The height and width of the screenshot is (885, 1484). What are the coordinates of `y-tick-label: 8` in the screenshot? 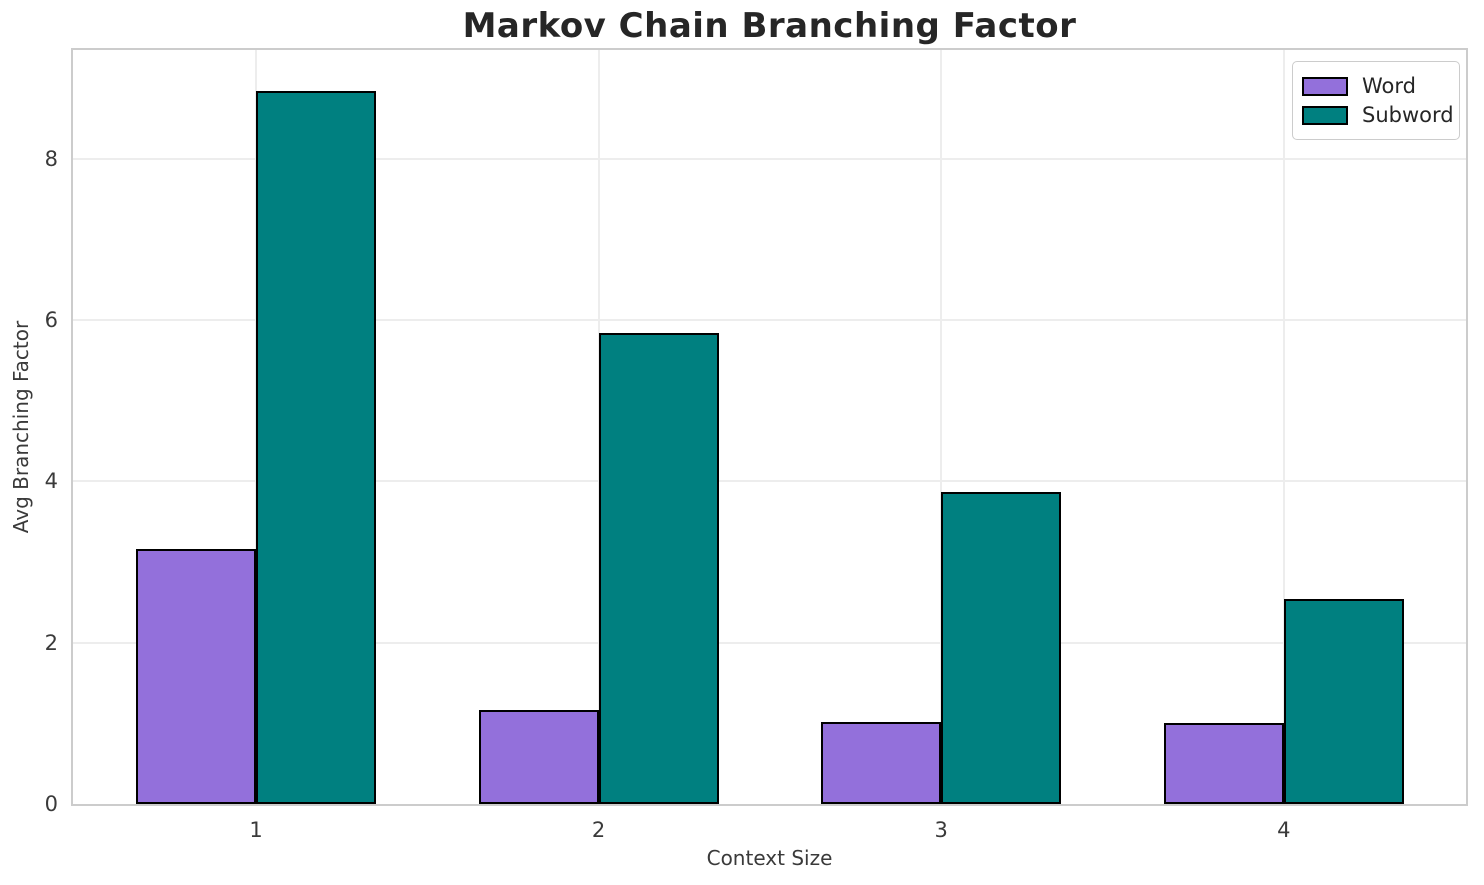 It's located at (51, 158).